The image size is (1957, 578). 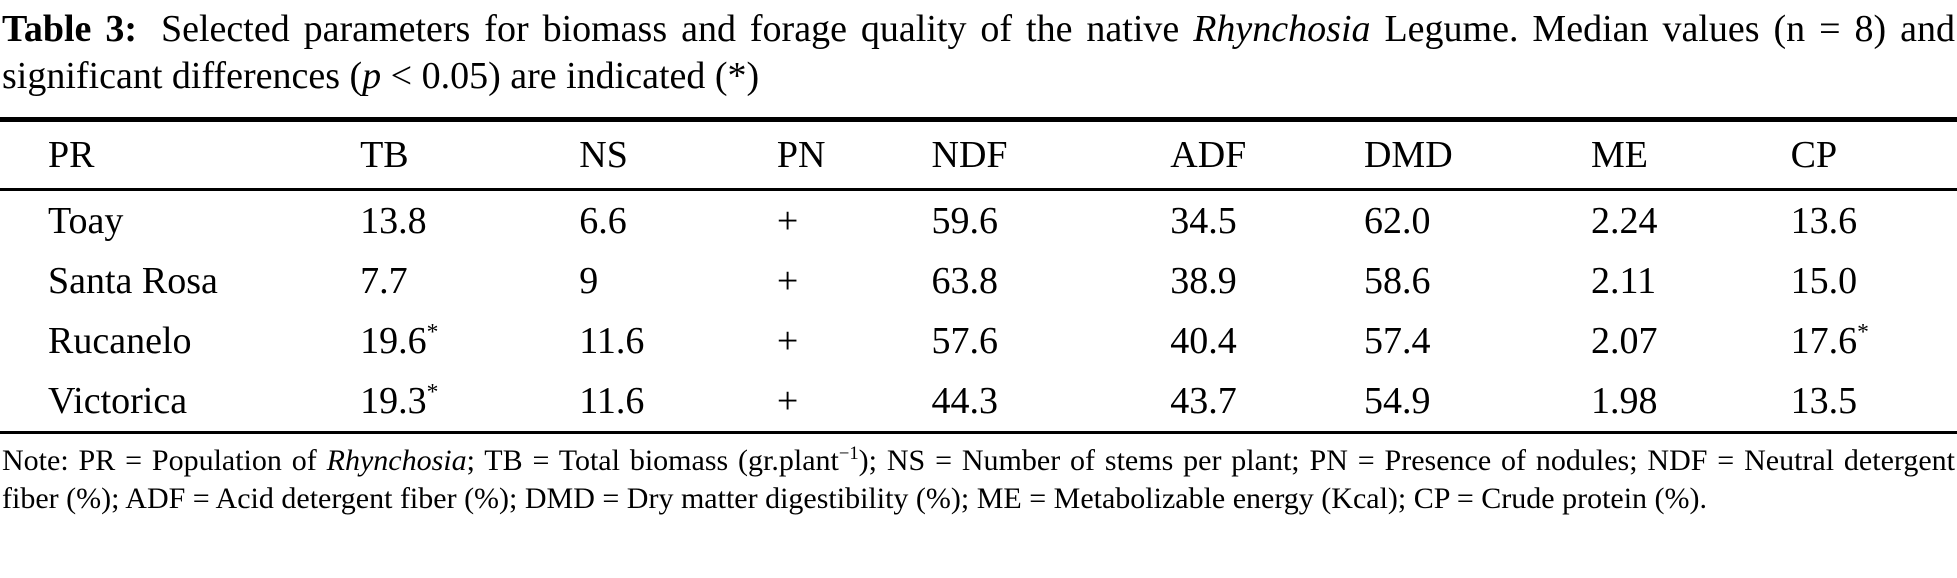 What do you see at coordinates (1203, 401) in the screenshot?
I see `table-cell: 43.7` at bounding box center [1203, 401].